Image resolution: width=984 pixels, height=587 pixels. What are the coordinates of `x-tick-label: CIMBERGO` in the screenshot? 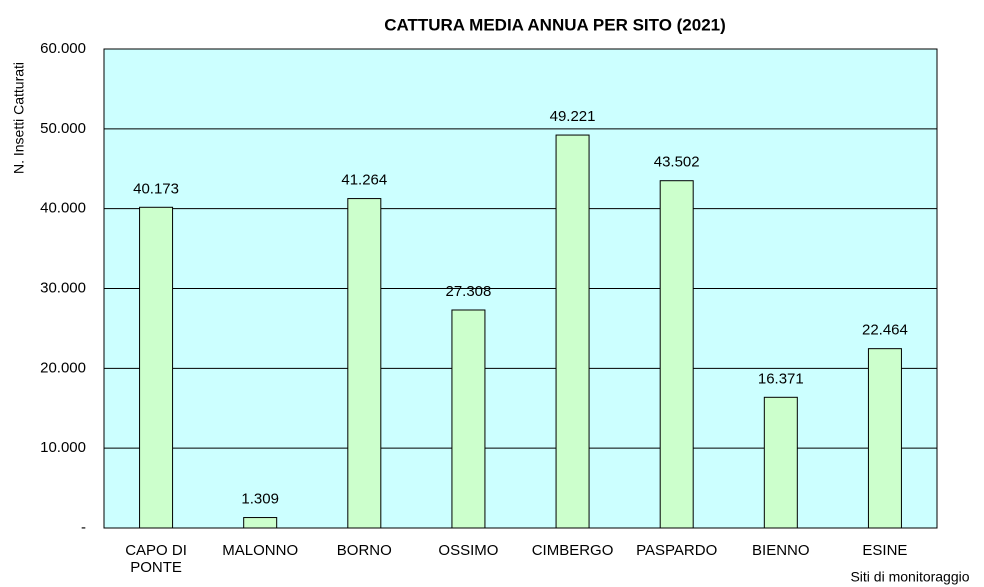 It's located at (572, 550).